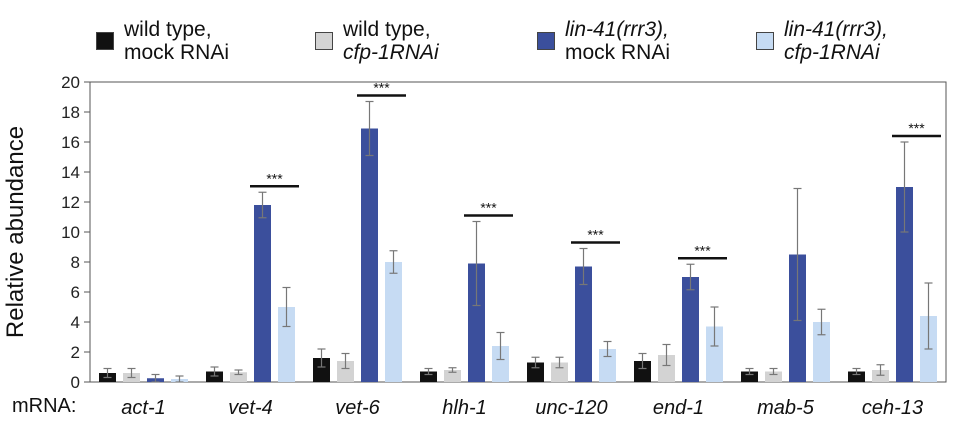  What do you see at coordinates (836, 41) in the screenshot?
I see `legend-label: lin-41(rrr3), cfp-1RNAi` at bounding box center [836, 41].